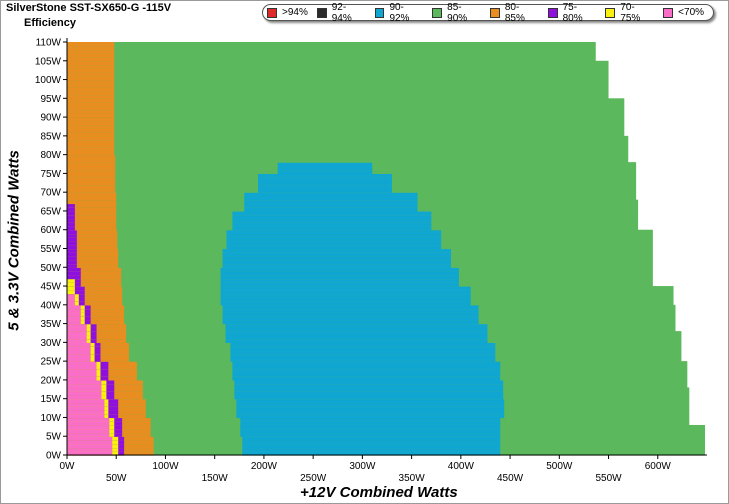 The width and height of the screenshot is (729, 504). What do you see at coordinates (629, 13) in the screenshot?
I see `legend-item: 70-75%` at bounding box center [629, 13].